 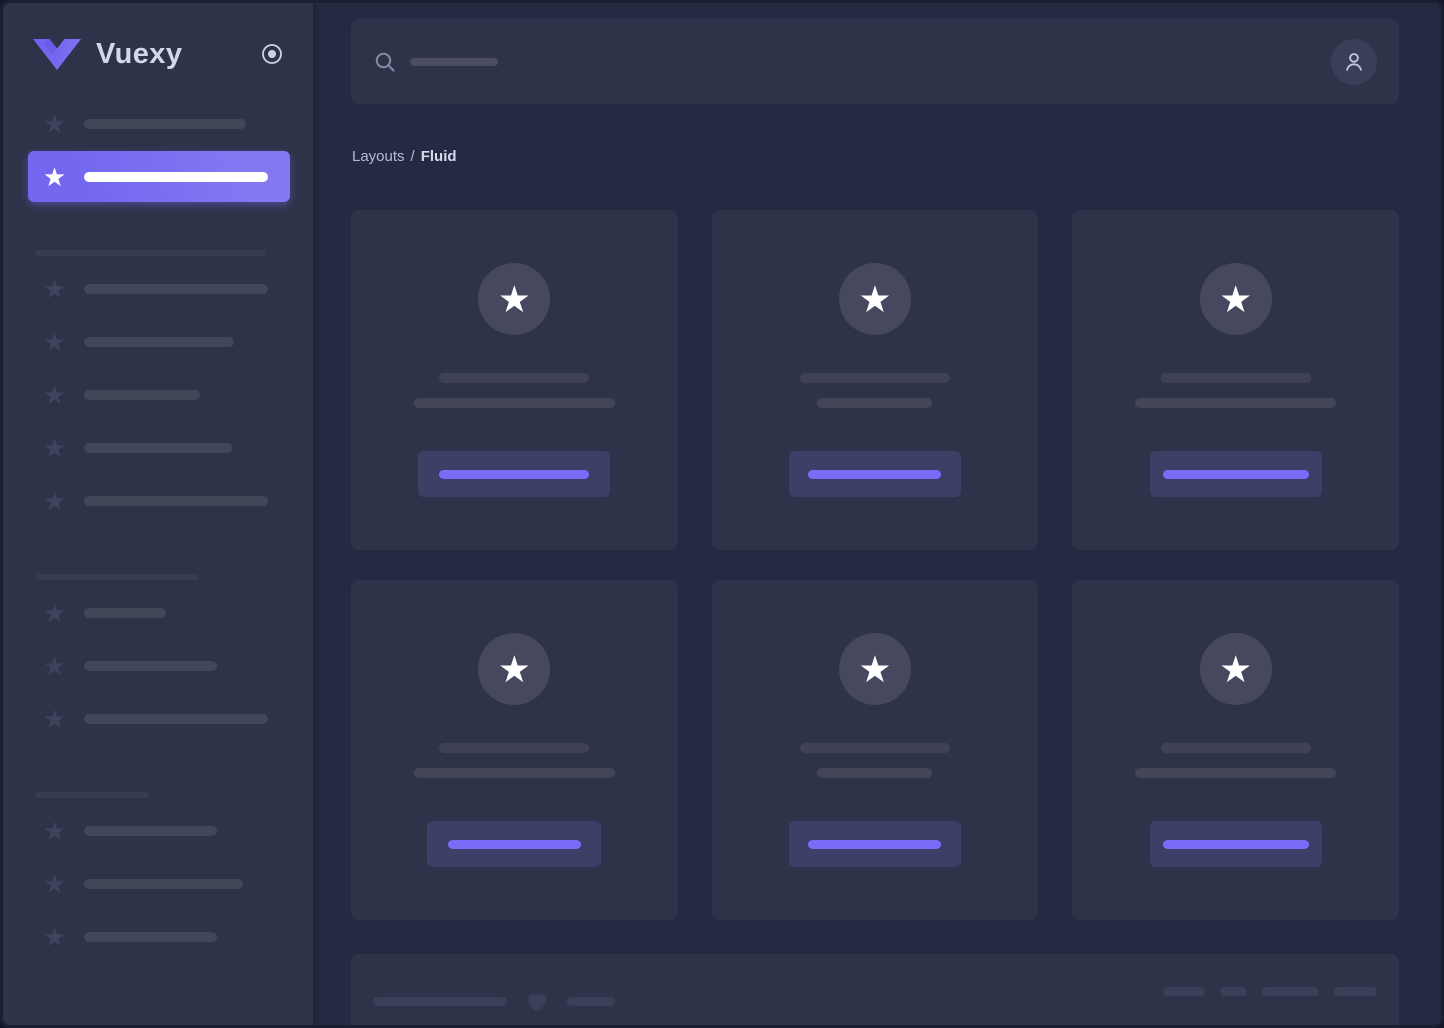 I want to click on brand-title: Vuexy, so click(x=139, y=53).